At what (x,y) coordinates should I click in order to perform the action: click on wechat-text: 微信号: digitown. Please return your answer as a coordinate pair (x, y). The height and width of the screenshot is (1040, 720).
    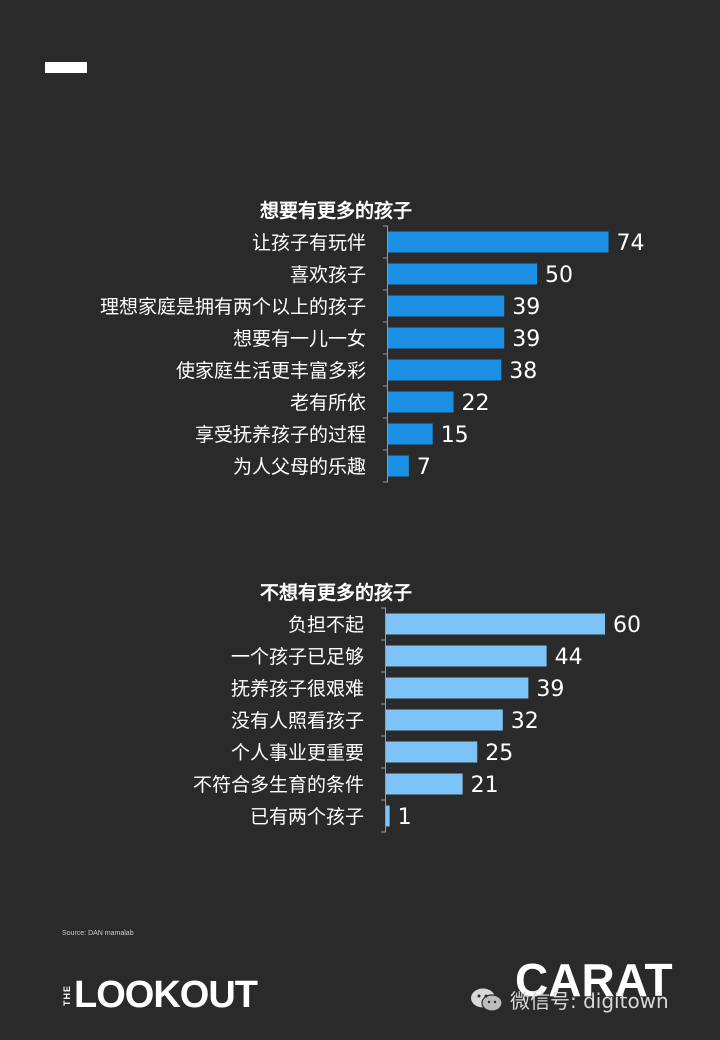
    Looking at the image, I should click on (589, 1001).